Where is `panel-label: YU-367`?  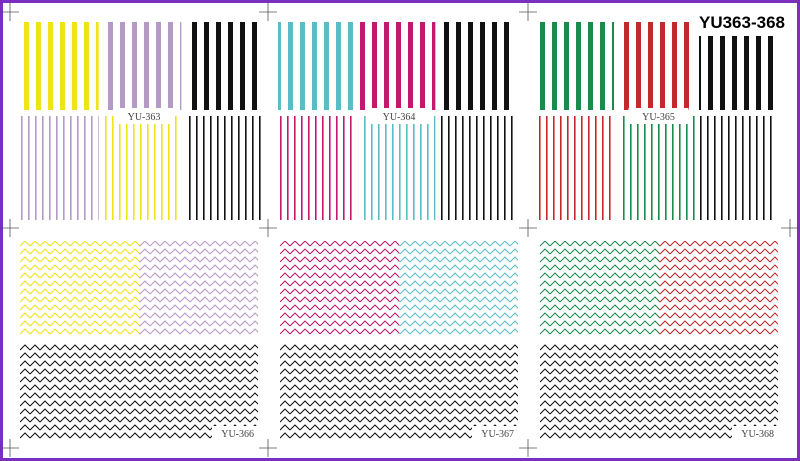
panel-label: YU-367 is located at coordinates (497, 434).